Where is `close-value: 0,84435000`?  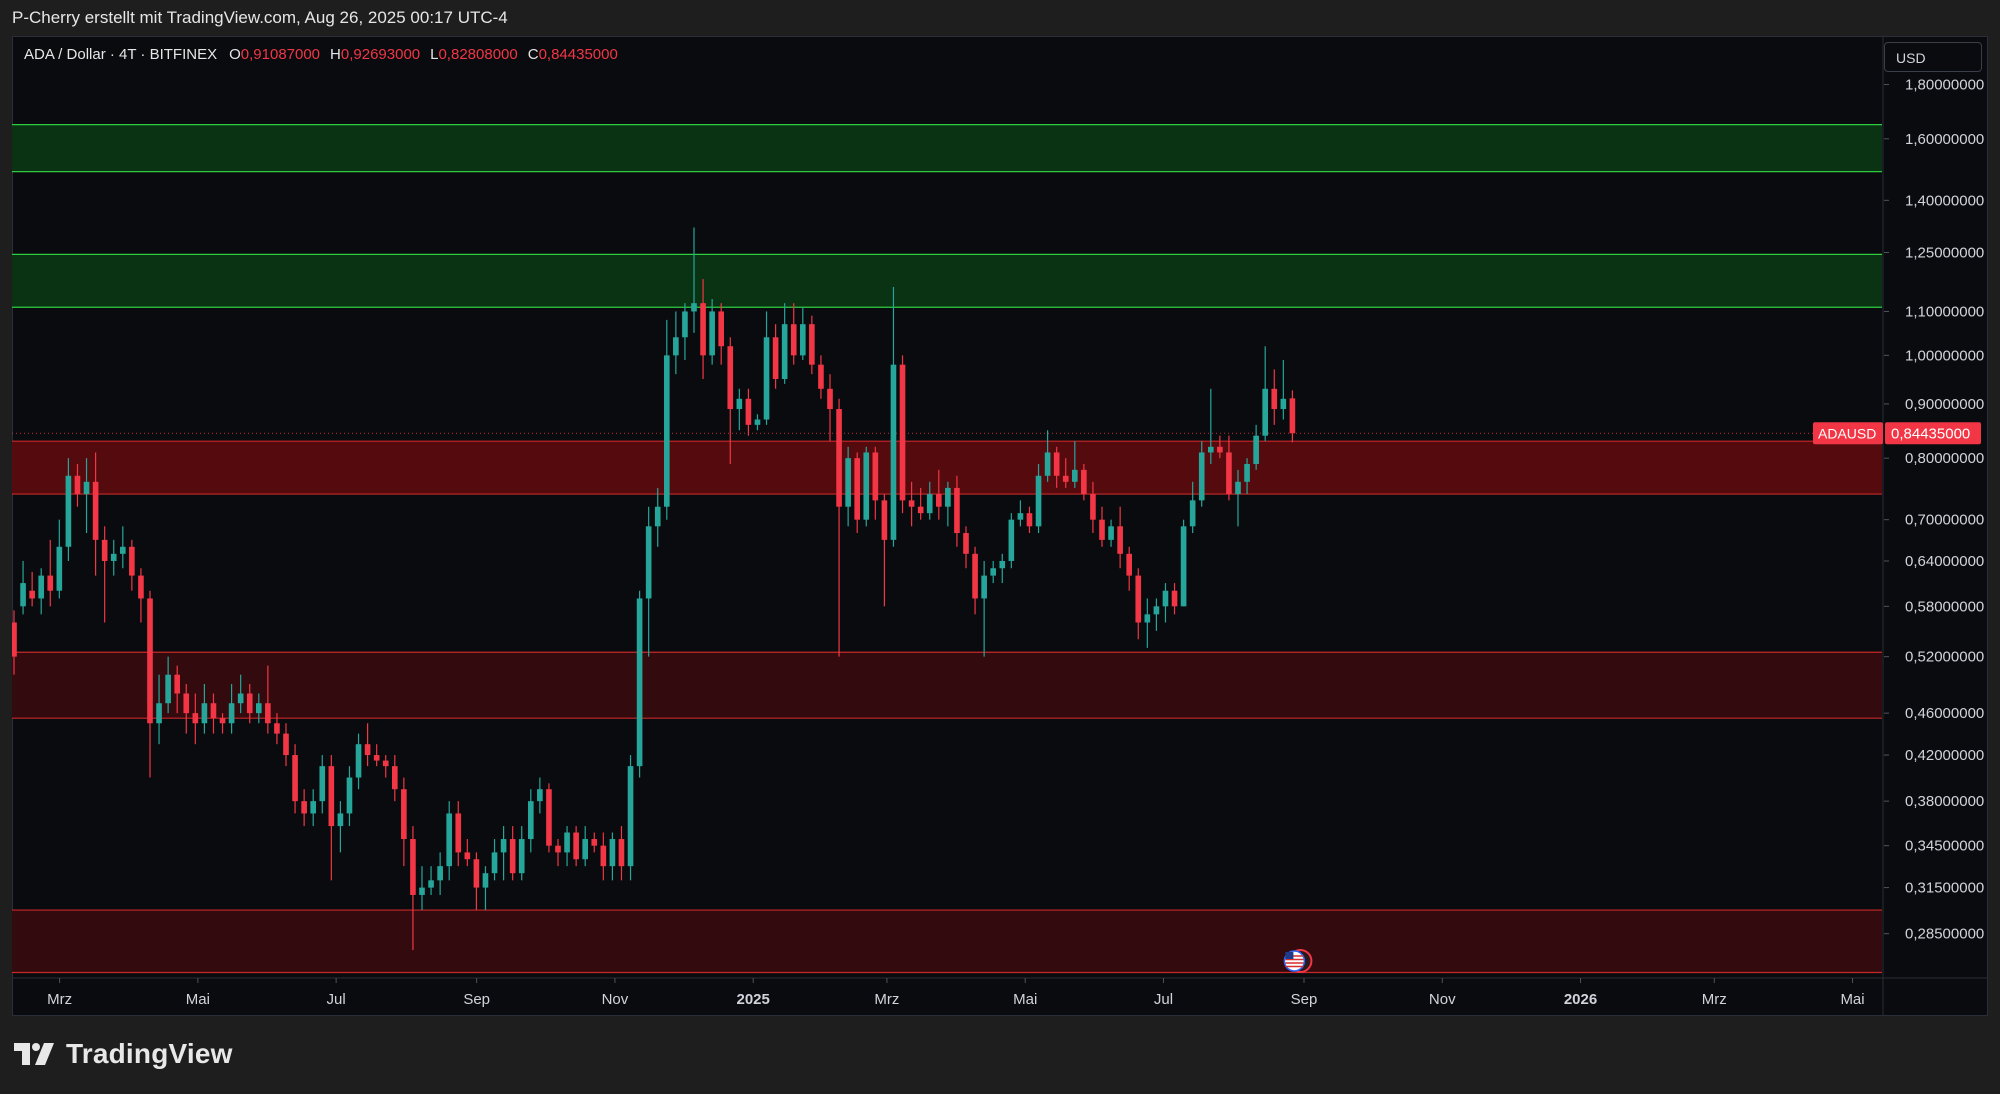 close-value: 0,84435000 is located at coordinates (578, 54).